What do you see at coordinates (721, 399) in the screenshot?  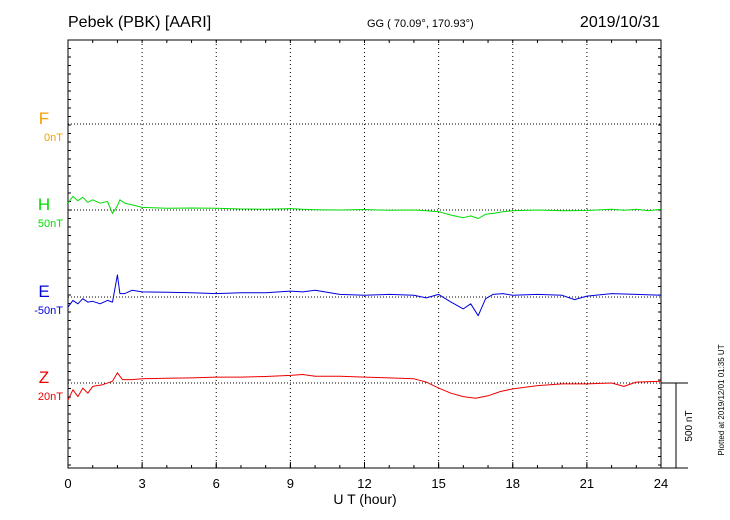 I see `plotted-at-note: Plotted at 2019/12/01 01:35 UT` at bounding box center [721, 399].